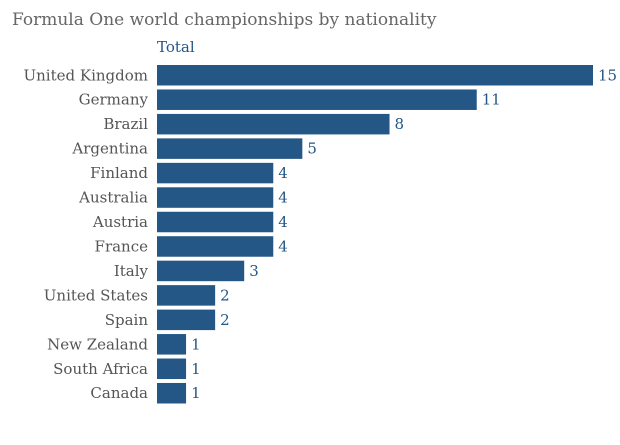 The height and width of the screenshot is (445, 620). Describe the element at coordinates (131, 271) in the screenshot. I see `category-label: Italy` at that location.